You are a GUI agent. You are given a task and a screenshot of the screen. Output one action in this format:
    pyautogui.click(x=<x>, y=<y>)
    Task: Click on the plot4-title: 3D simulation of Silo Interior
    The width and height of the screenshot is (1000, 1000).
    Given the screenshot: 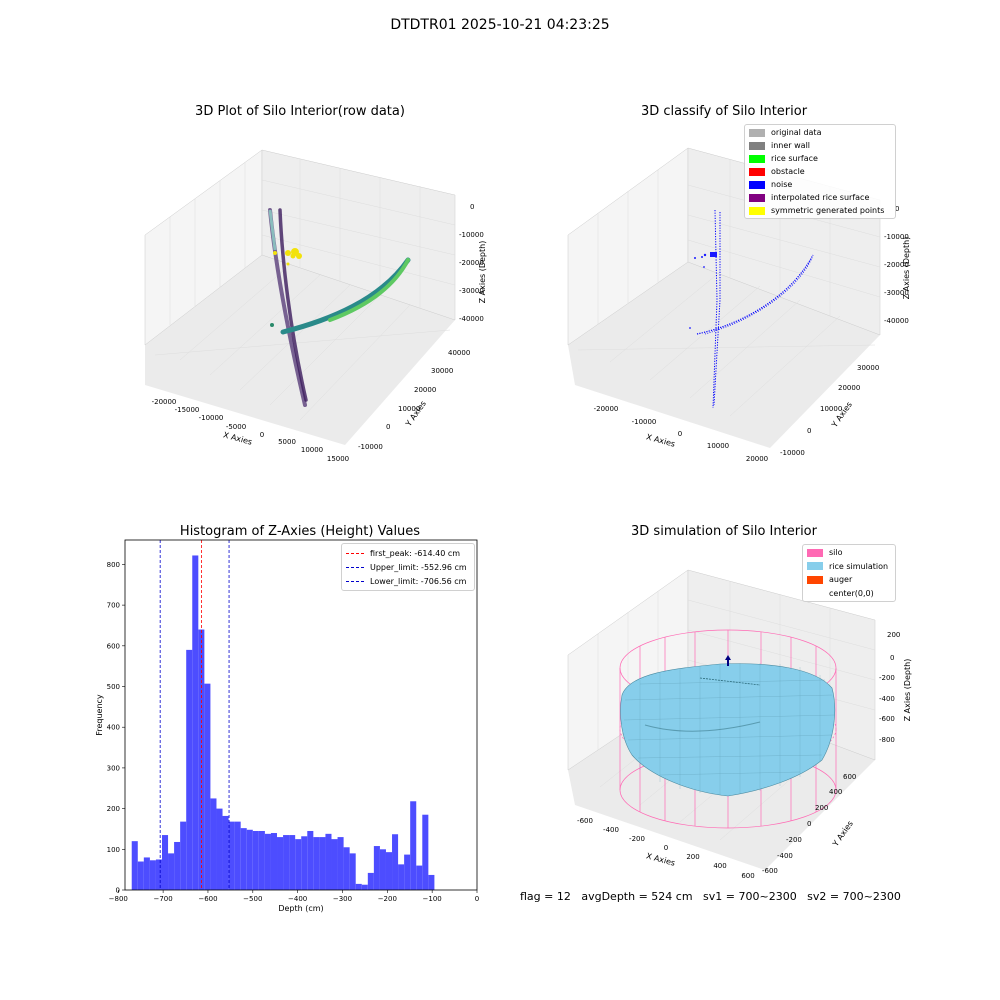 What is the action you would take?
    pyautogui.click(x=724, y=531)
    